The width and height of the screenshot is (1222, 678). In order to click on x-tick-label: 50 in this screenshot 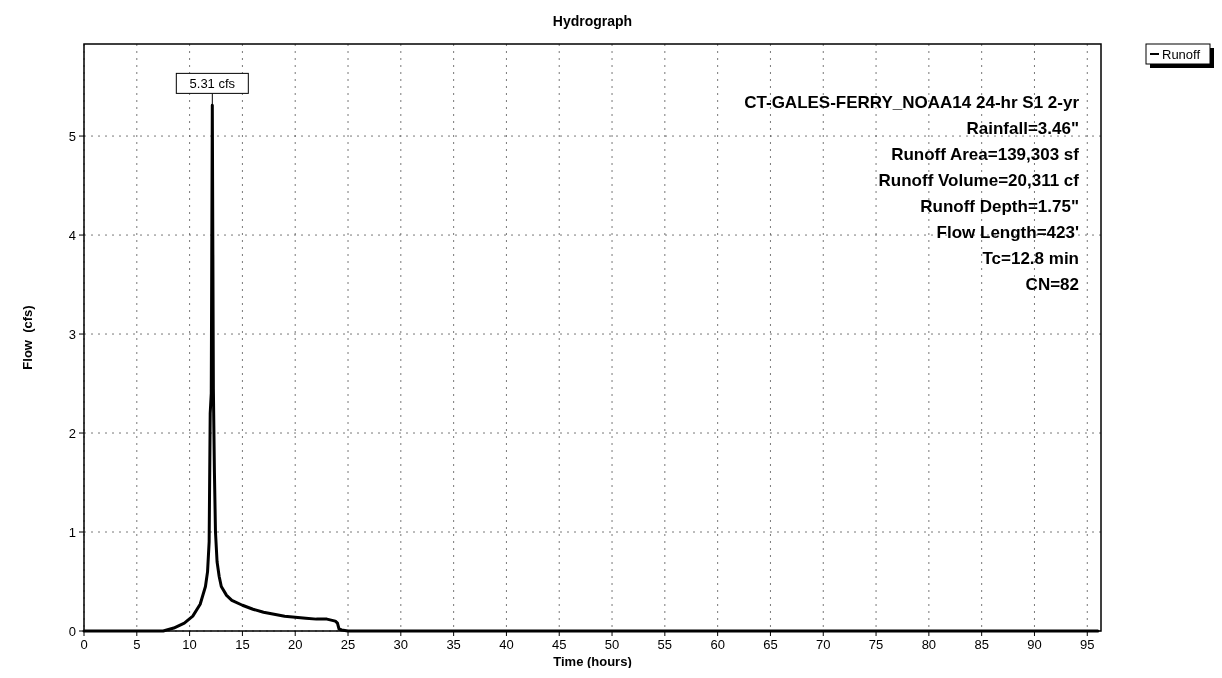, I will do `click(612, 644)`.